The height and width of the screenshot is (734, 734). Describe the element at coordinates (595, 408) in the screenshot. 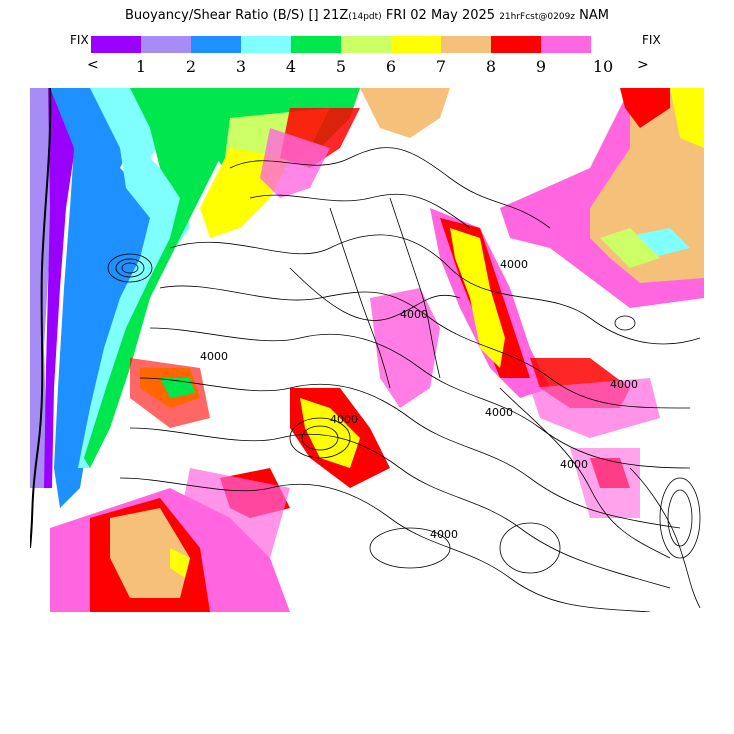

I see `east-magenta-patch` at that location.